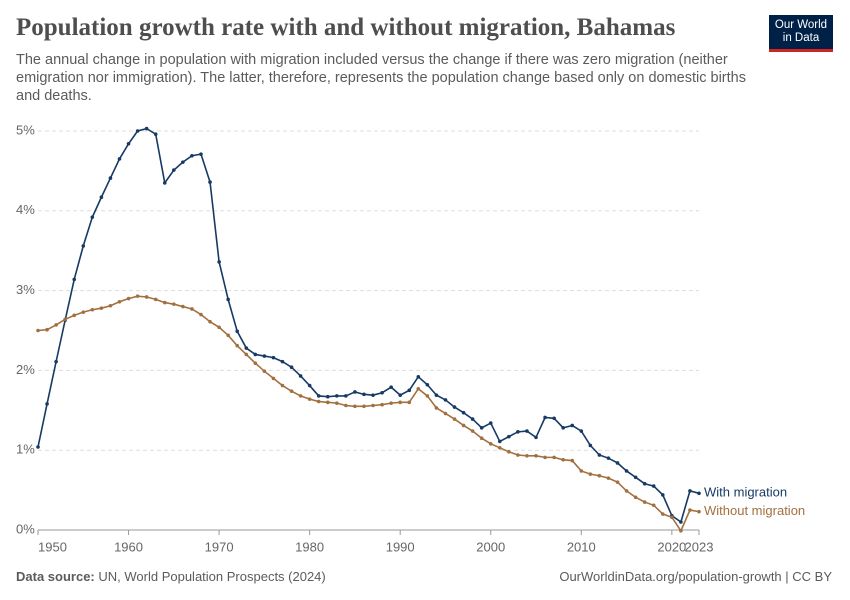 This screenshot has width=850, height=600. Describe the element at coordinates (25, 209) in the screenshot. I see `y-tick-label: 4%` at that location.